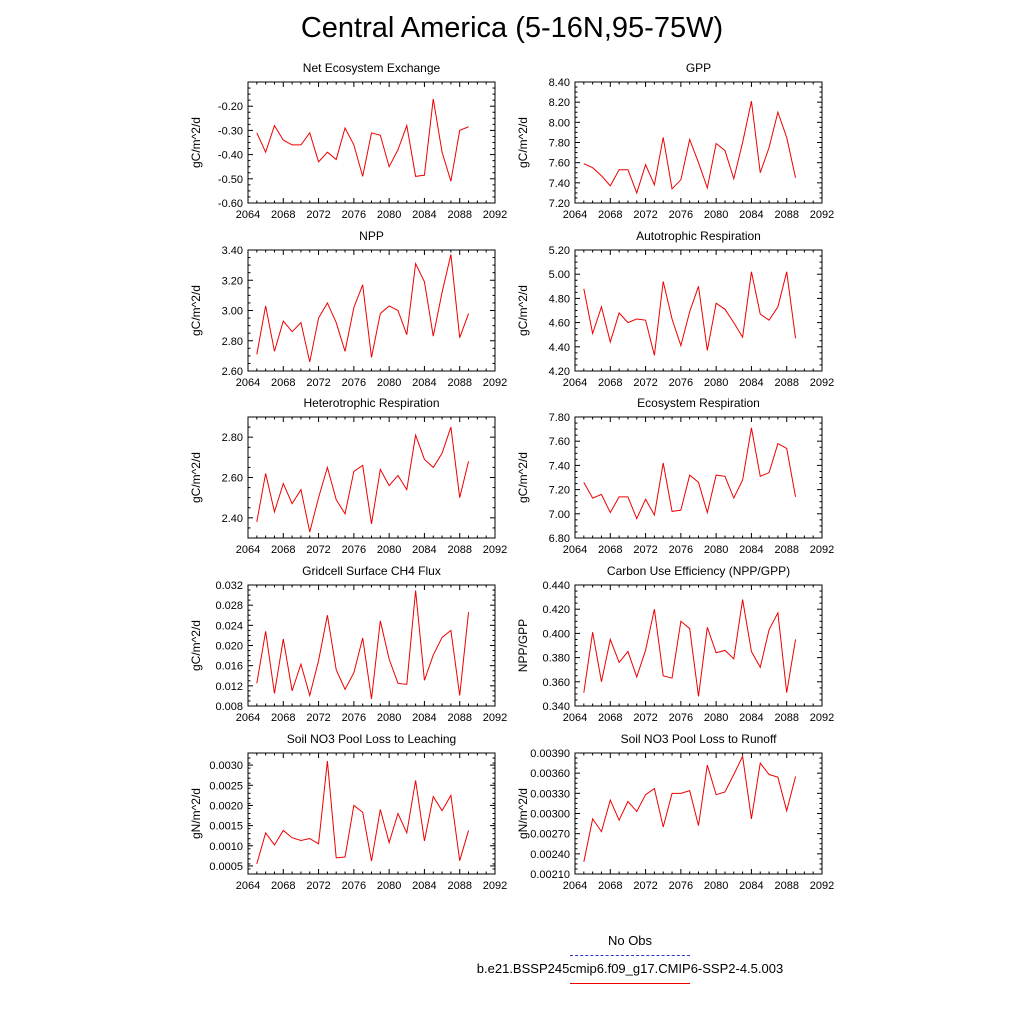 This screenshot has height=1024, width=1024. I want to click on chart-title: Gridcell Surface CH4 Flux, so click(371, 571).